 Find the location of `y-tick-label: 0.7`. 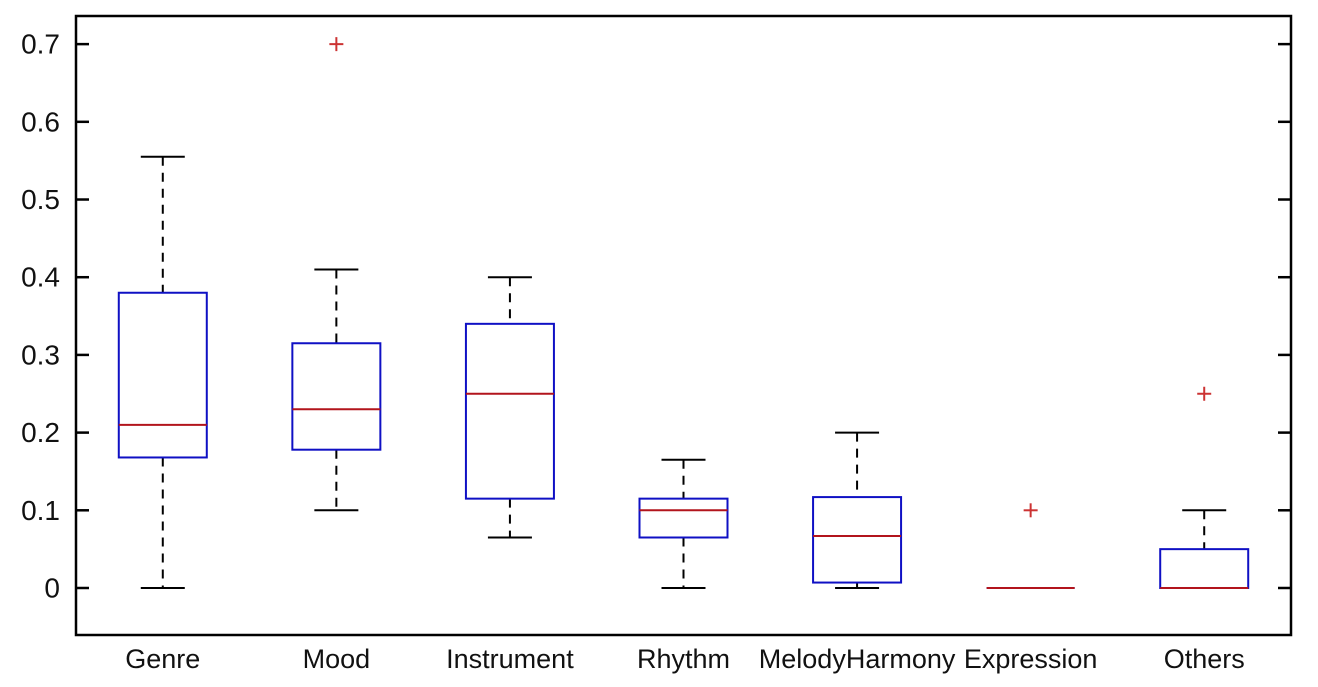

y-tick-label: 0.7 is located at coordinates (40, 44).